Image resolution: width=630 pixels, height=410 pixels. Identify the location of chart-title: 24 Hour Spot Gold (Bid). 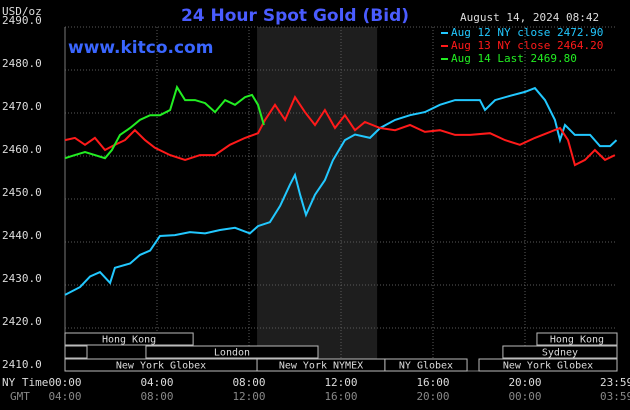
(295, 16).